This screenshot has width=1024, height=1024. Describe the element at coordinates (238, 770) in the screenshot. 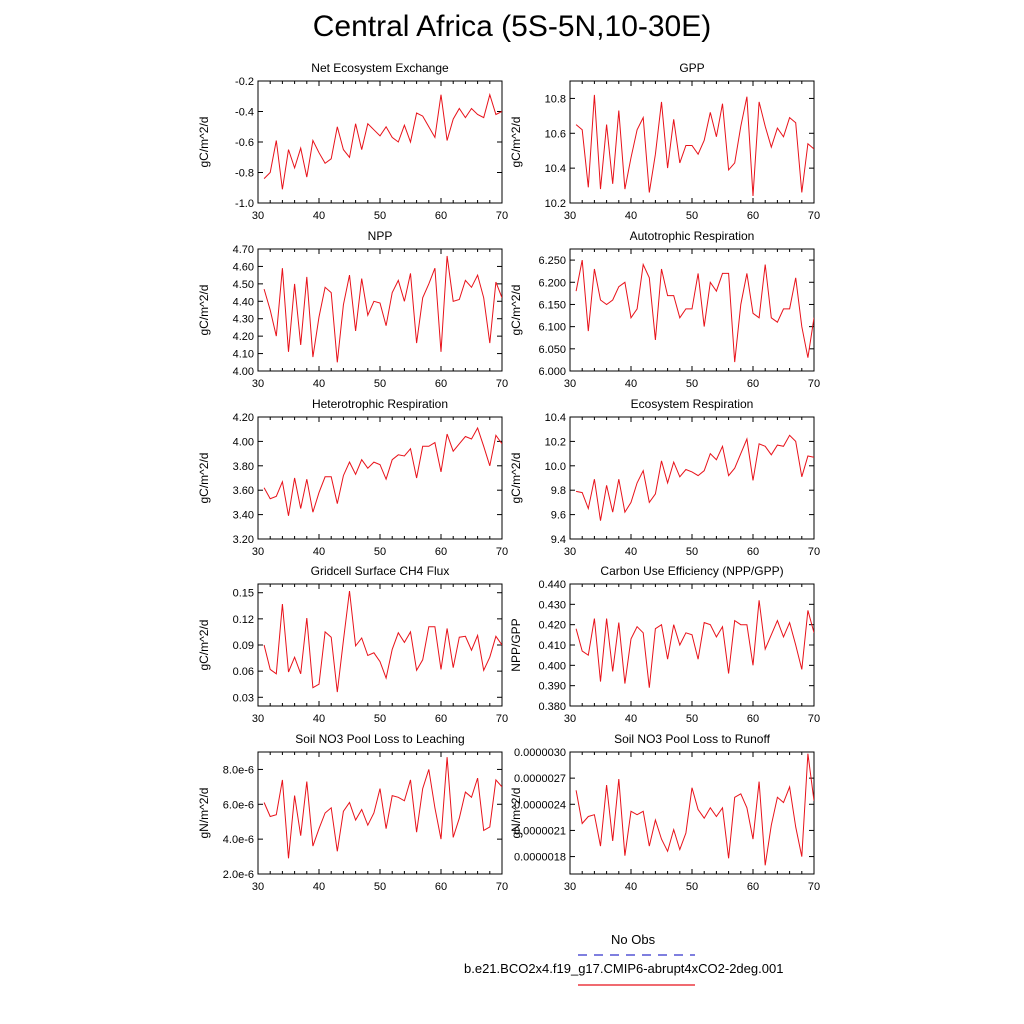

I see `y-tick-label: 8.0e-6` at that location.